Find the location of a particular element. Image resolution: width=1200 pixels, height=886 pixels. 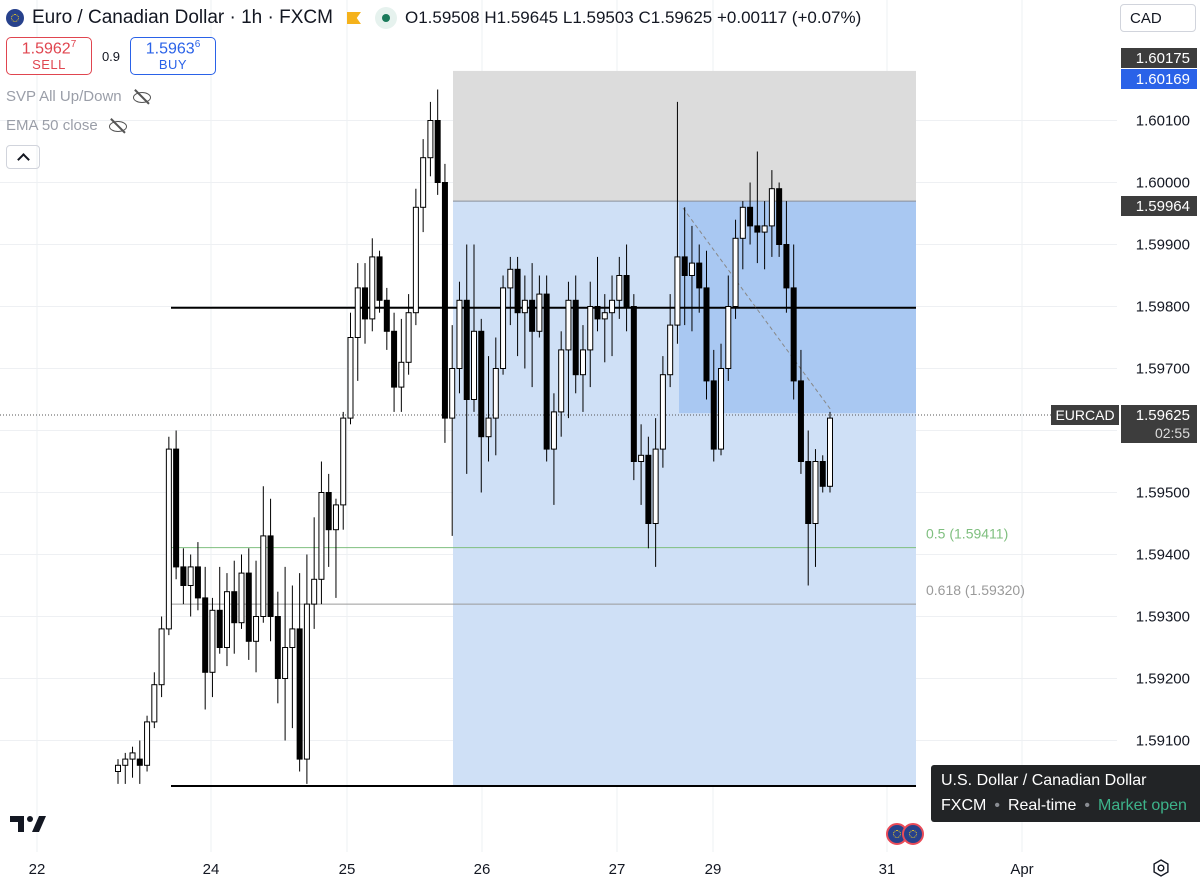

settings-gear-icon is located at coordinates (1161, 868).